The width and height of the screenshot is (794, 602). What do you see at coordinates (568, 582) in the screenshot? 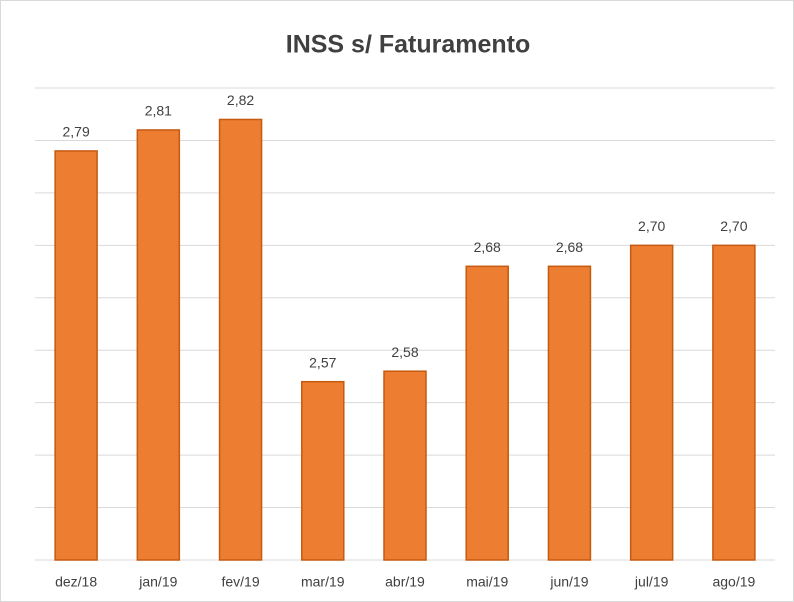
I see `x-tick-label: jun/19` at bounding box center [568, 582].